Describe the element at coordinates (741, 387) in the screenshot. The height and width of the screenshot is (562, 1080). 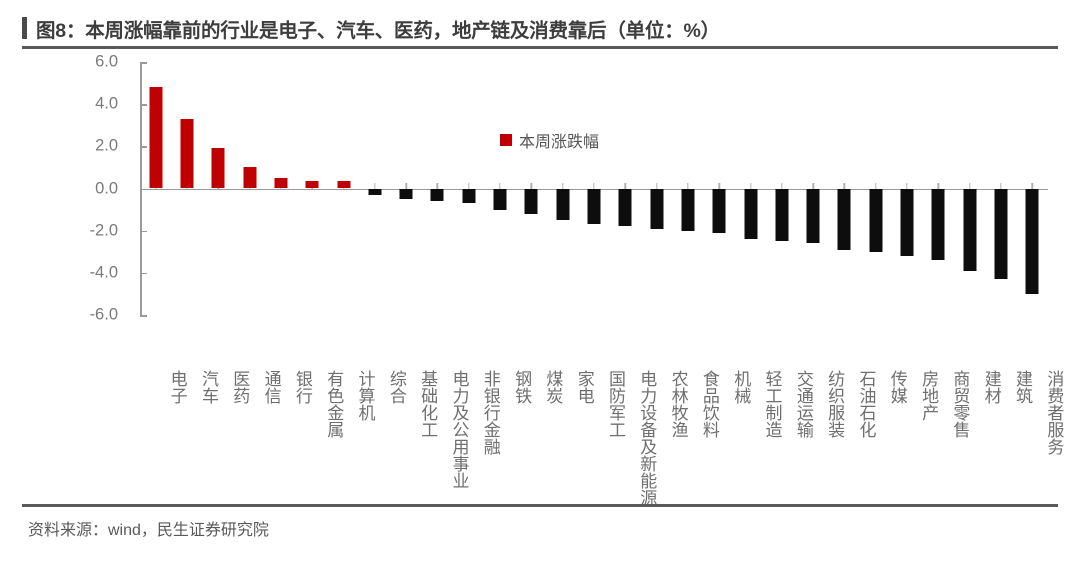
I see `x-axis-category-label: 机械` at that location.